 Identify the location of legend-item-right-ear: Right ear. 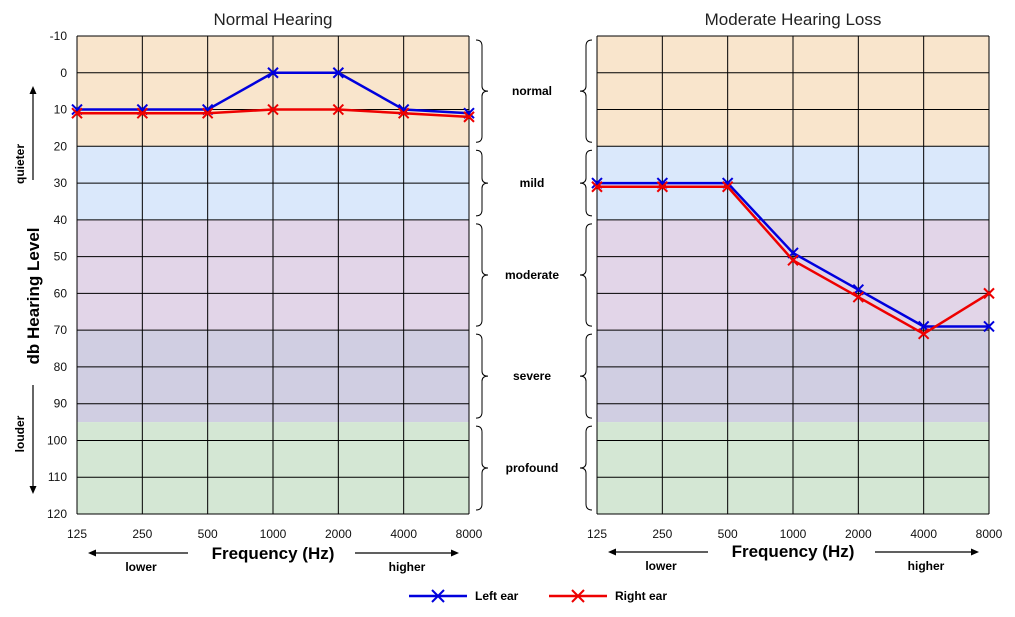
(608, 596).